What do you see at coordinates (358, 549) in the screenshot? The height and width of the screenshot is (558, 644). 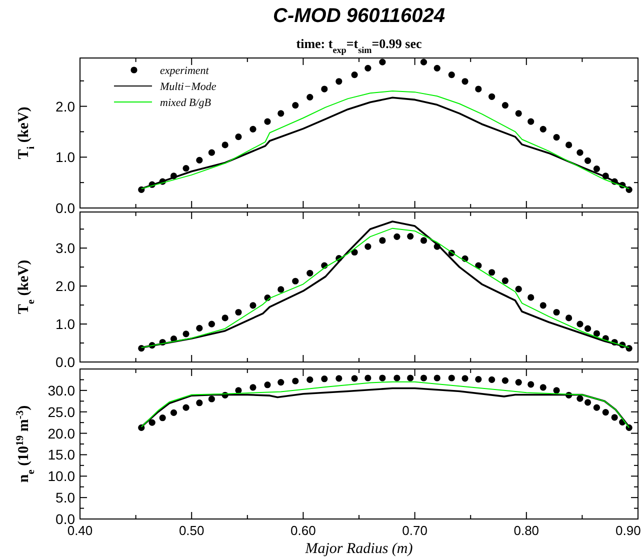 I see `x-axis-title: Major Radius (m)` at bounding box center [358, 549].